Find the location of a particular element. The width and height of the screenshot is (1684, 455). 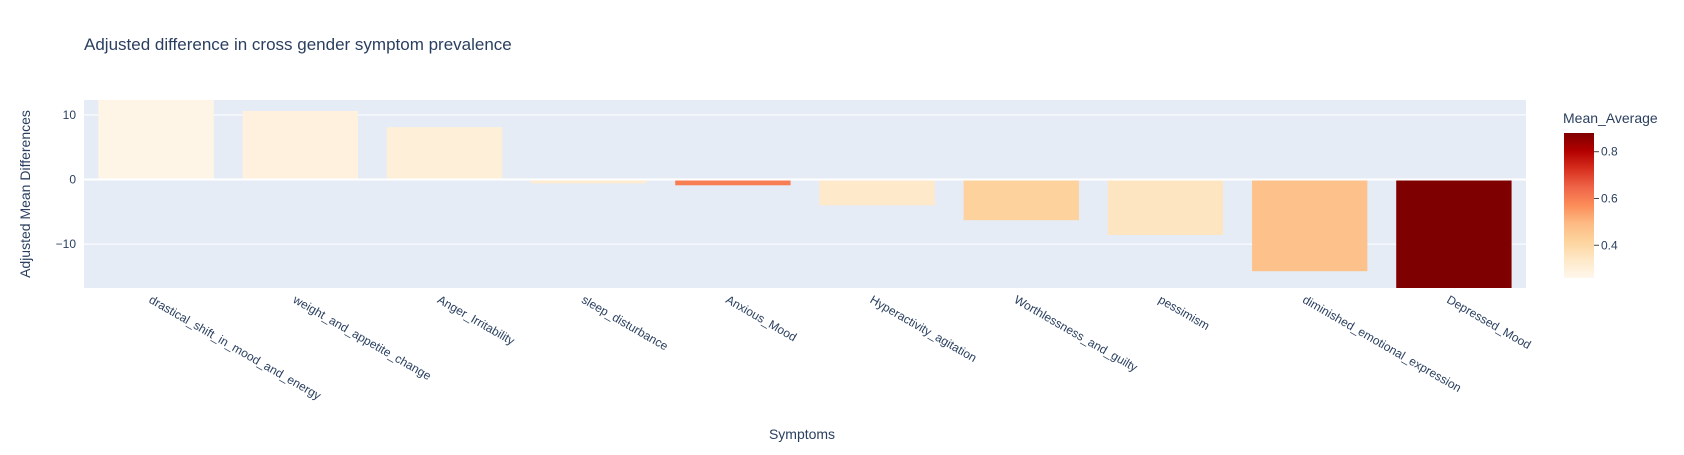

colorbar-gradient is located at coordinates (1579, 205).